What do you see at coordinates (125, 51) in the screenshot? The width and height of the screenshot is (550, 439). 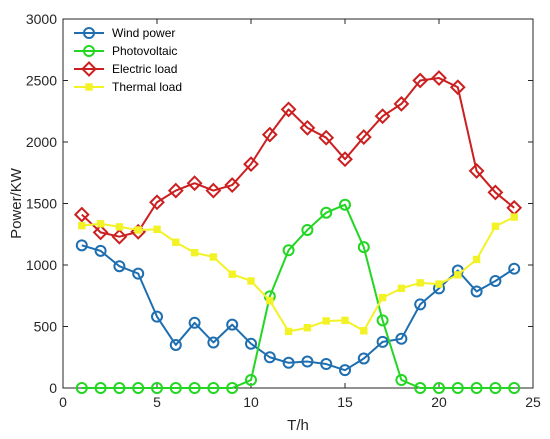 I see `legend-entry: Photovoltaic` at bounding box center [125, 51].